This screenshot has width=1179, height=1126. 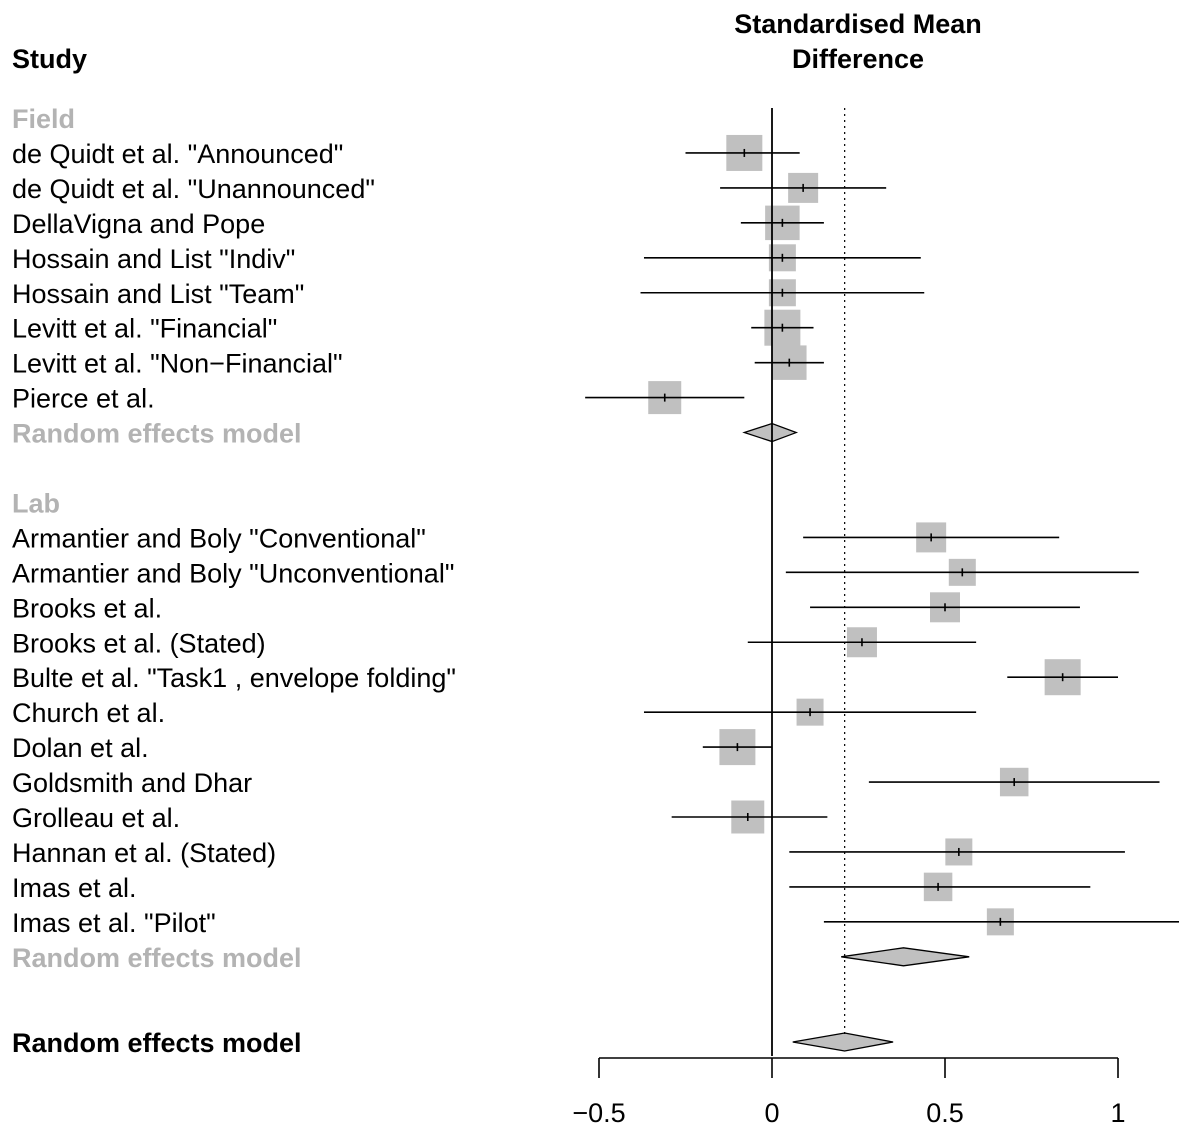 What do you see at coordinates (74, 888) in the screenshot?
I see `study-label: Imas et al.` at bounding box center [74, 888].